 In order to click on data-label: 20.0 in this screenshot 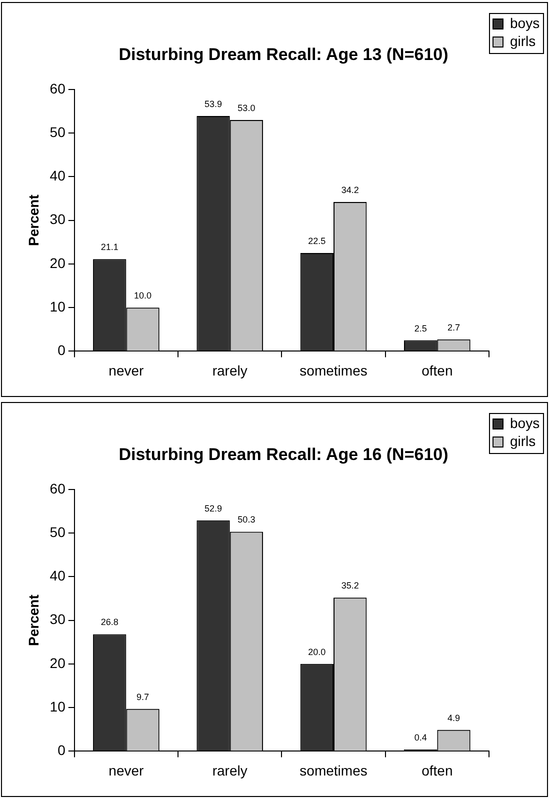, I will do `click(317, 651)`.